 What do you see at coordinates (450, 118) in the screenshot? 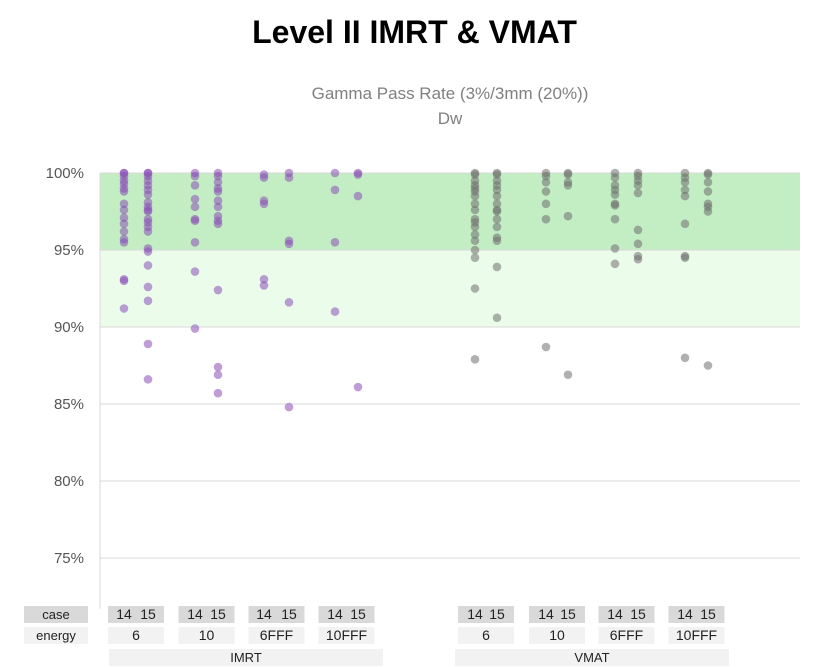
I see `chart-subtitle: Dw` at bounding box center [450, 118].